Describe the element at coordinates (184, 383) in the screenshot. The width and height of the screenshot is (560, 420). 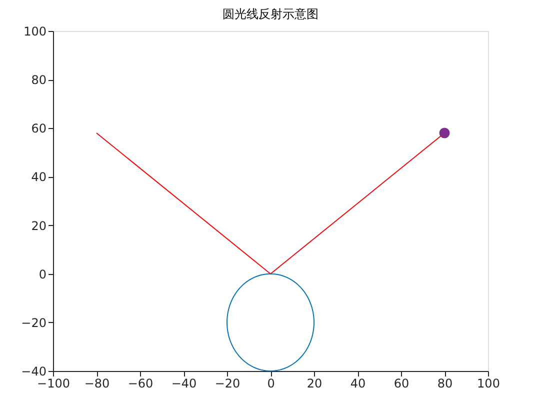
I see `x-tick-label: −40` at that location.